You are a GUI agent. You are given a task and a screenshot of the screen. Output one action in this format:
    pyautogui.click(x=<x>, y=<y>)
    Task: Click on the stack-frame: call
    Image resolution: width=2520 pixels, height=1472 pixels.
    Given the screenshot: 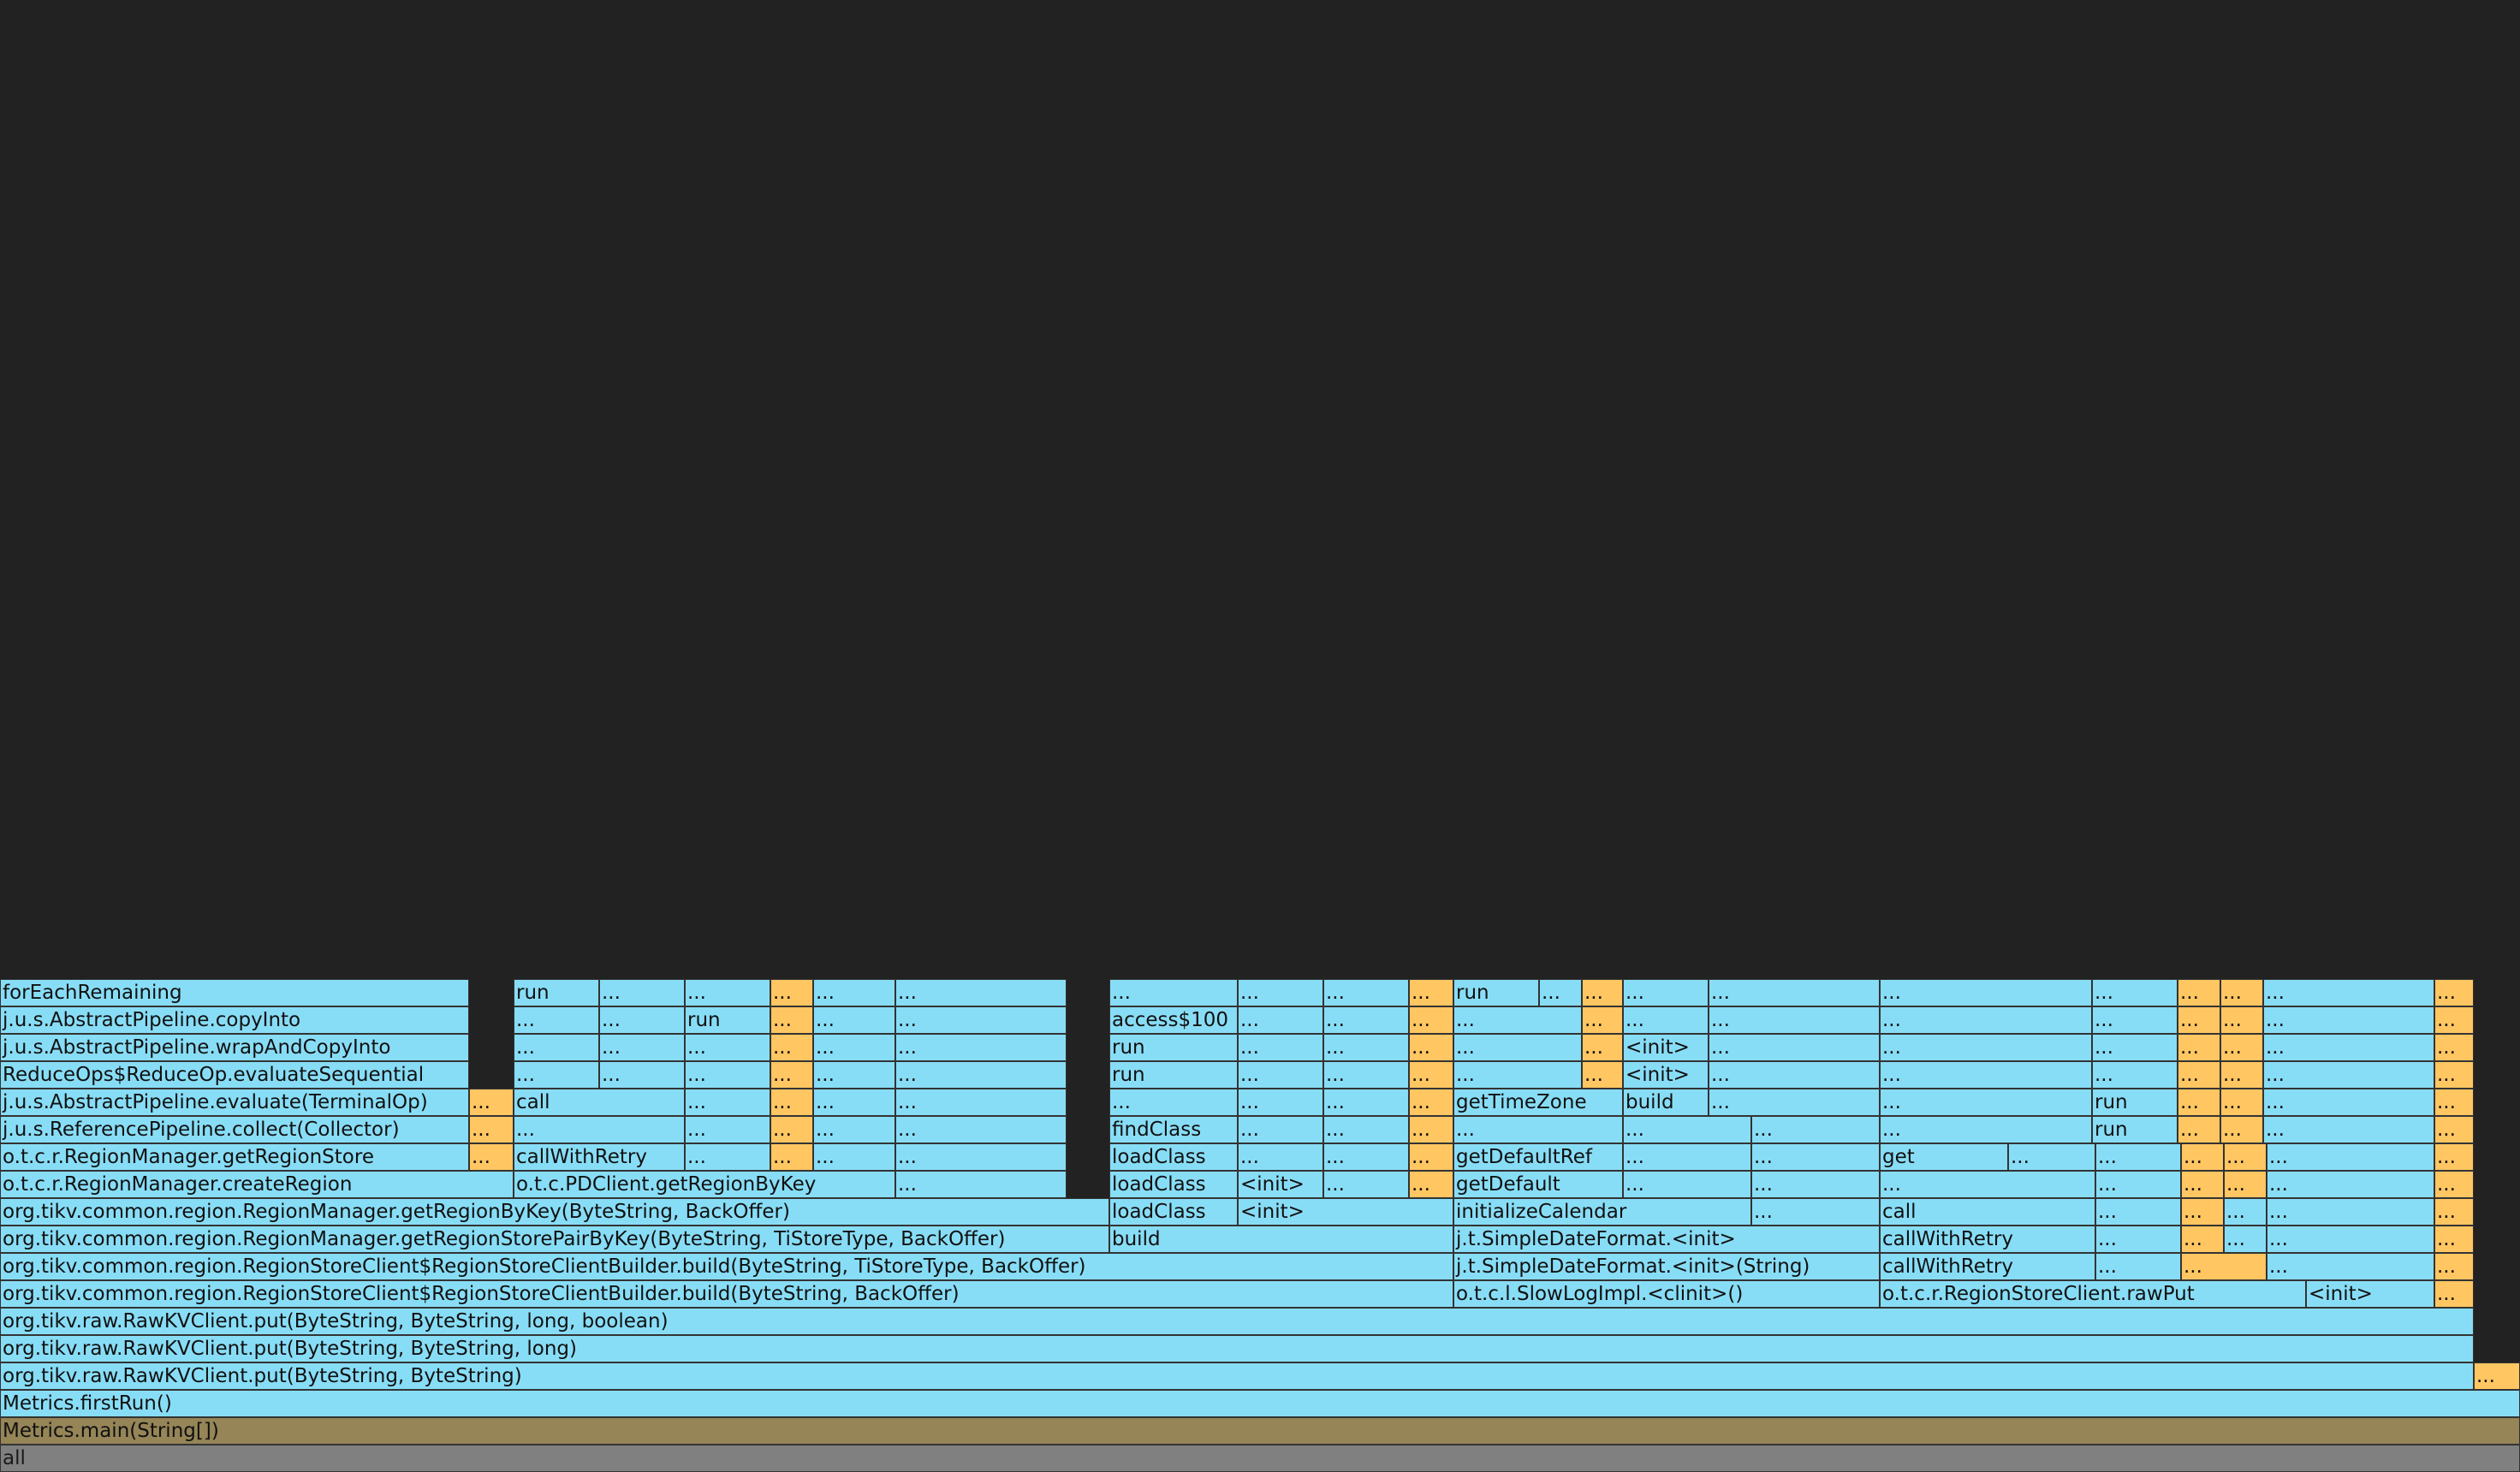 What is the action you would take?
    pyautogui.click(x=1987, y=1212)
    